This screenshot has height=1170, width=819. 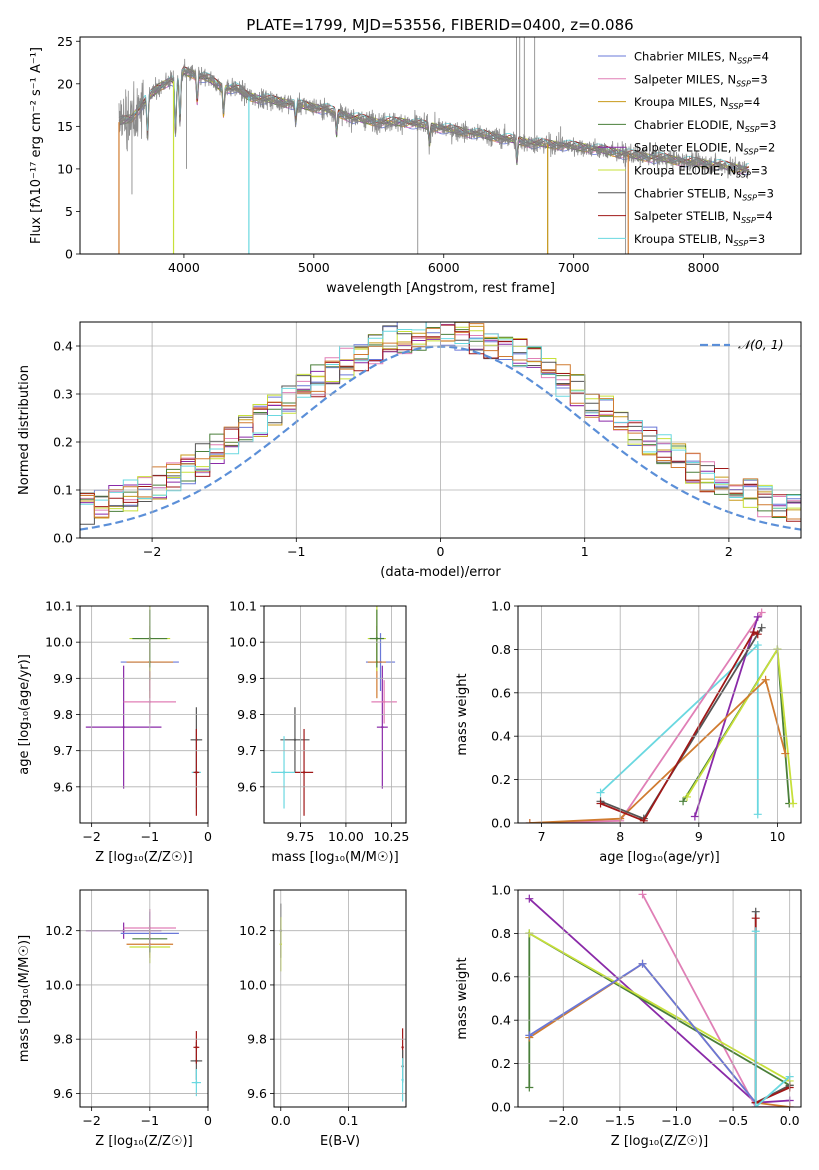 What do you see at coordinates (697, 103) in the screenshot?
I see `legend-entry: Kroupa MILES, NSSP=4` at bounding box center [697, 103].